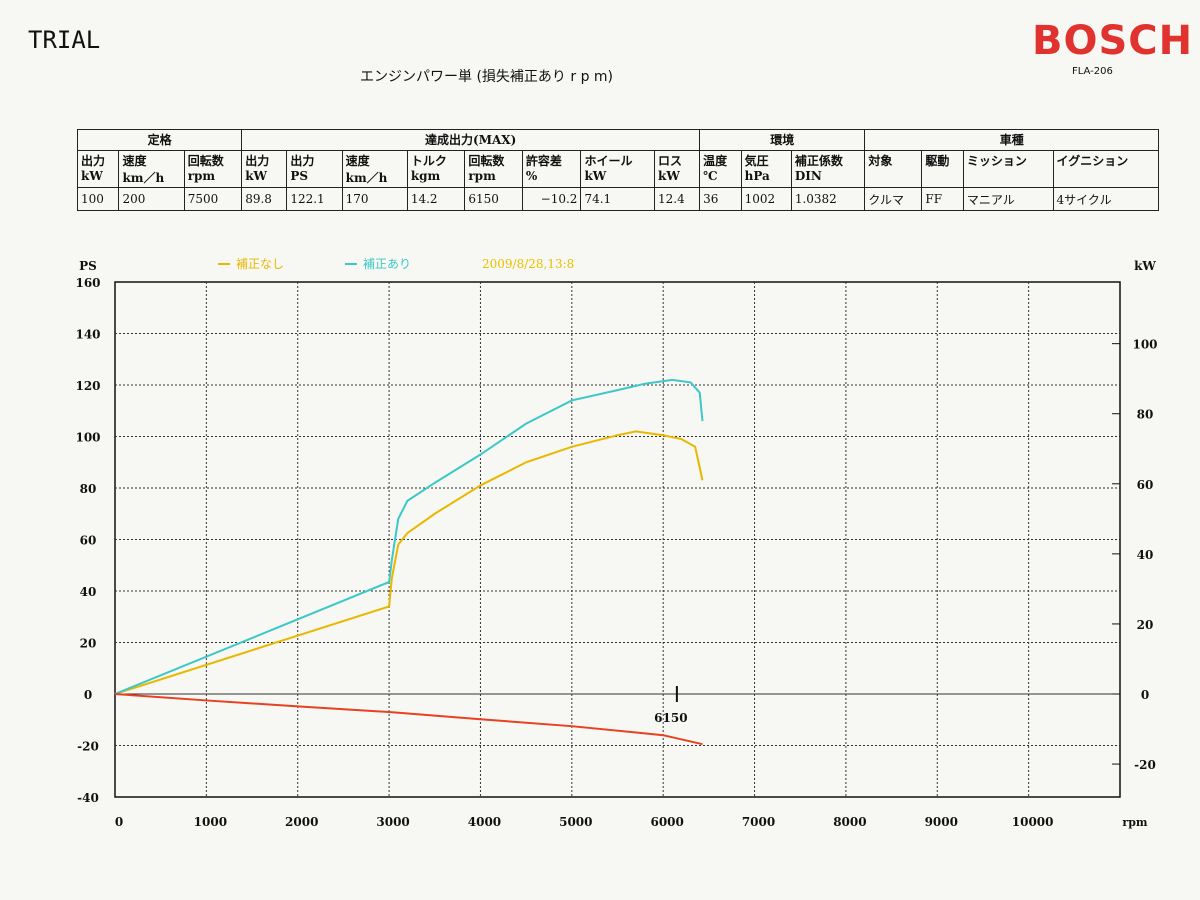  What do you see at coordinates (1008, 169) in the screenshot?
I see `column-header: ミッション` at bounding box center [1008, 169].